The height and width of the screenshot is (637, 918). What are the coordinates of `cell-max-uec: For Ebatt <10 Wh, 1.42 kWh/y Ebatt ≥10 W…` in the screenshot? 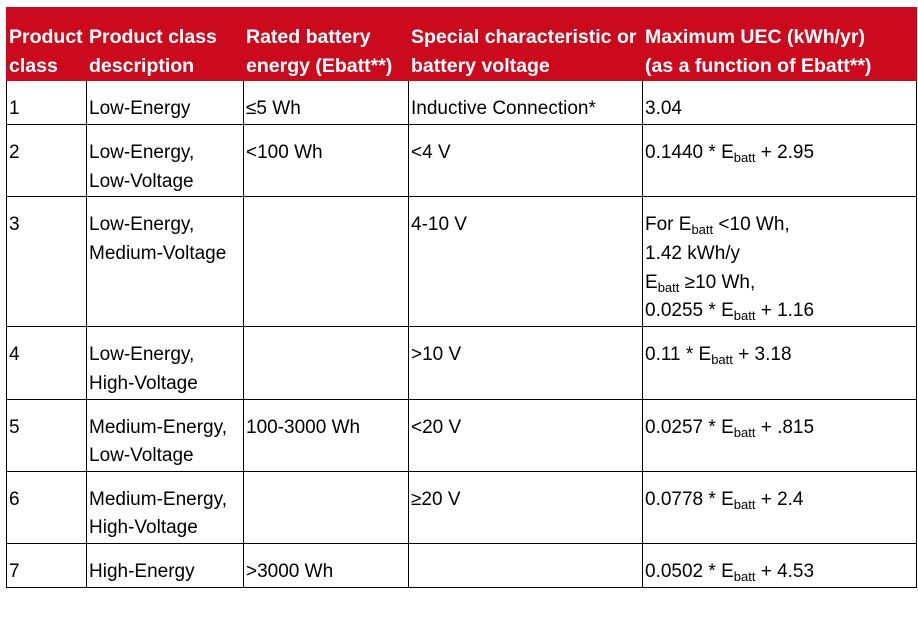 It's located at (779, 262).